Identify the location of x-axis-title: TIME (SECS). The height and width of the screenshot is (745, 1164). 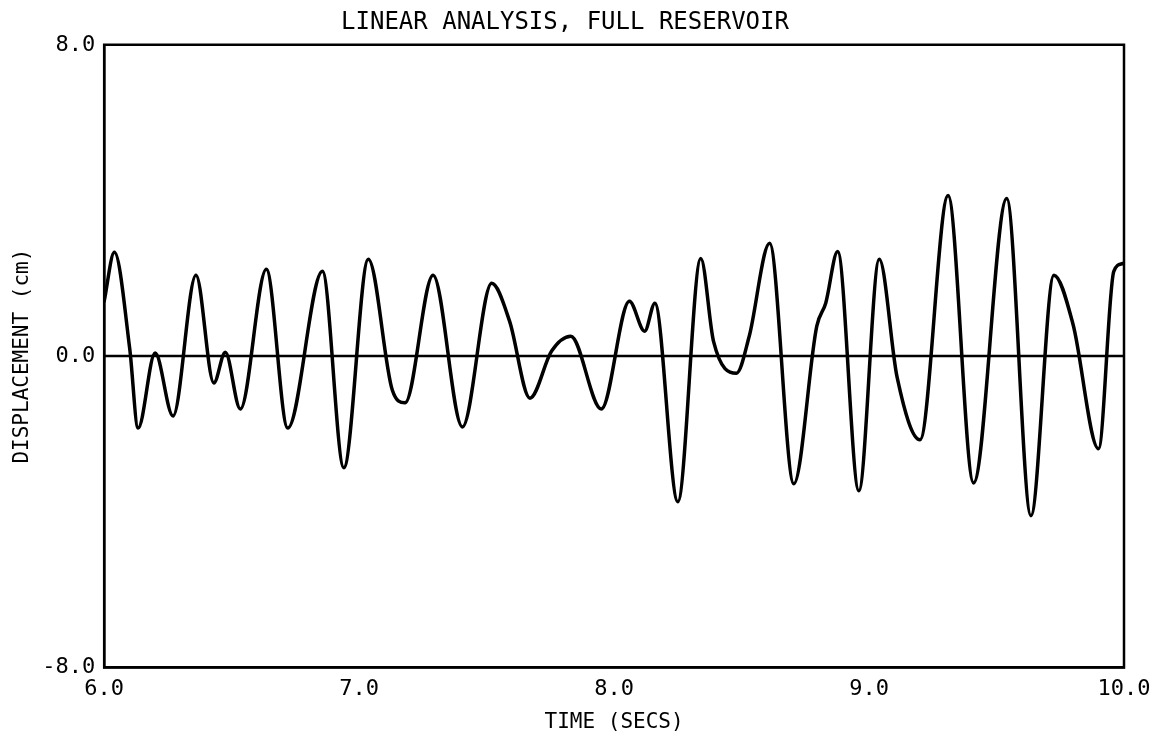
(614, 720).